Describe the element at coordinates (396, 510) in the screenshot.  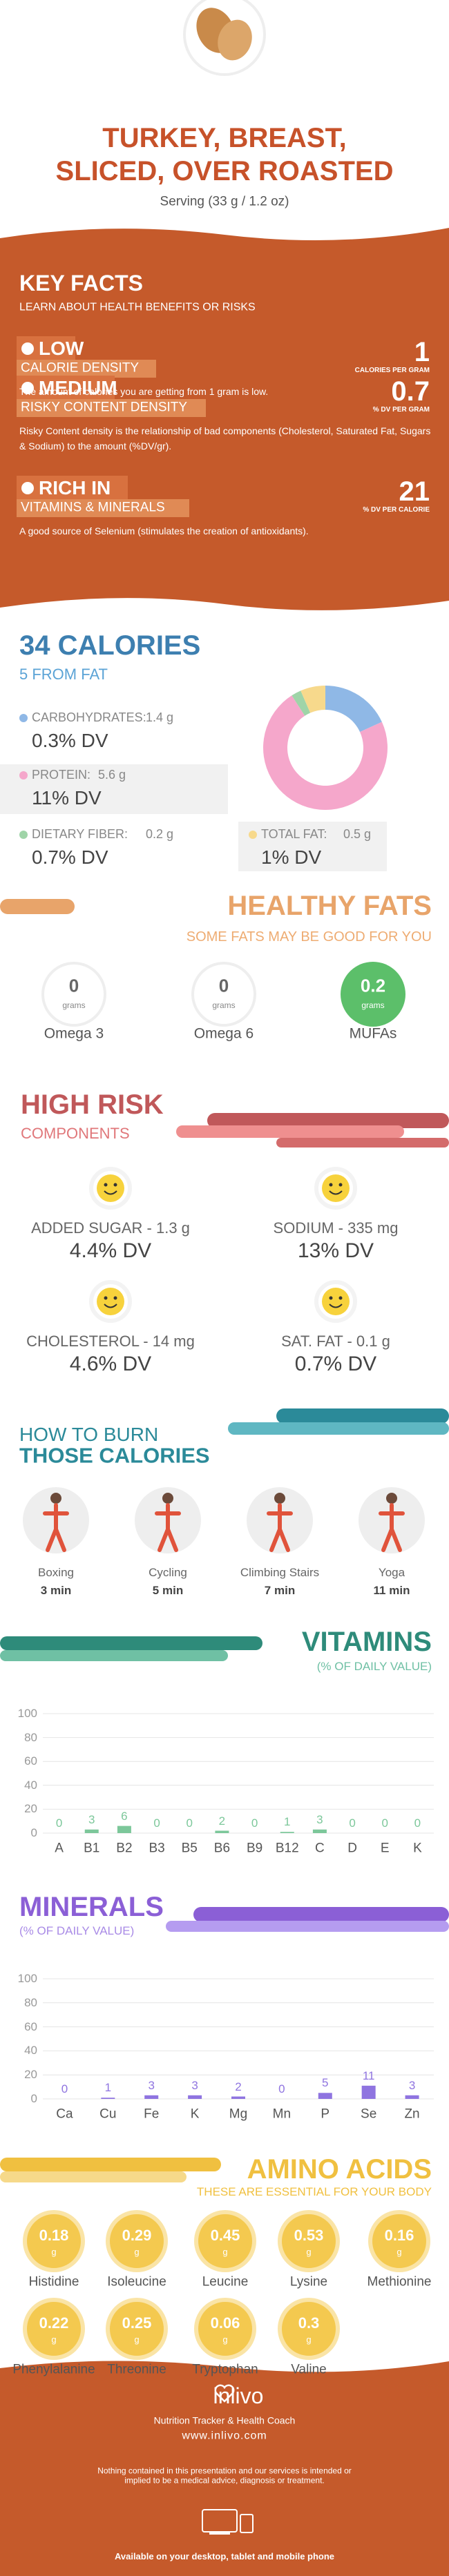
I see `unit: % DV PER CALORIE` at that location.